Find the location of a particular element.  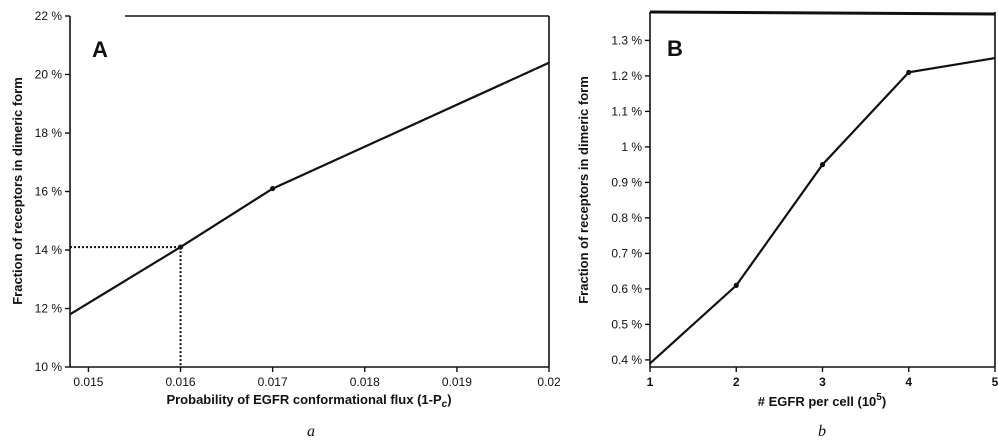

panel-a-x-tick-label: 0.019 is located at coordinates (457, 382).